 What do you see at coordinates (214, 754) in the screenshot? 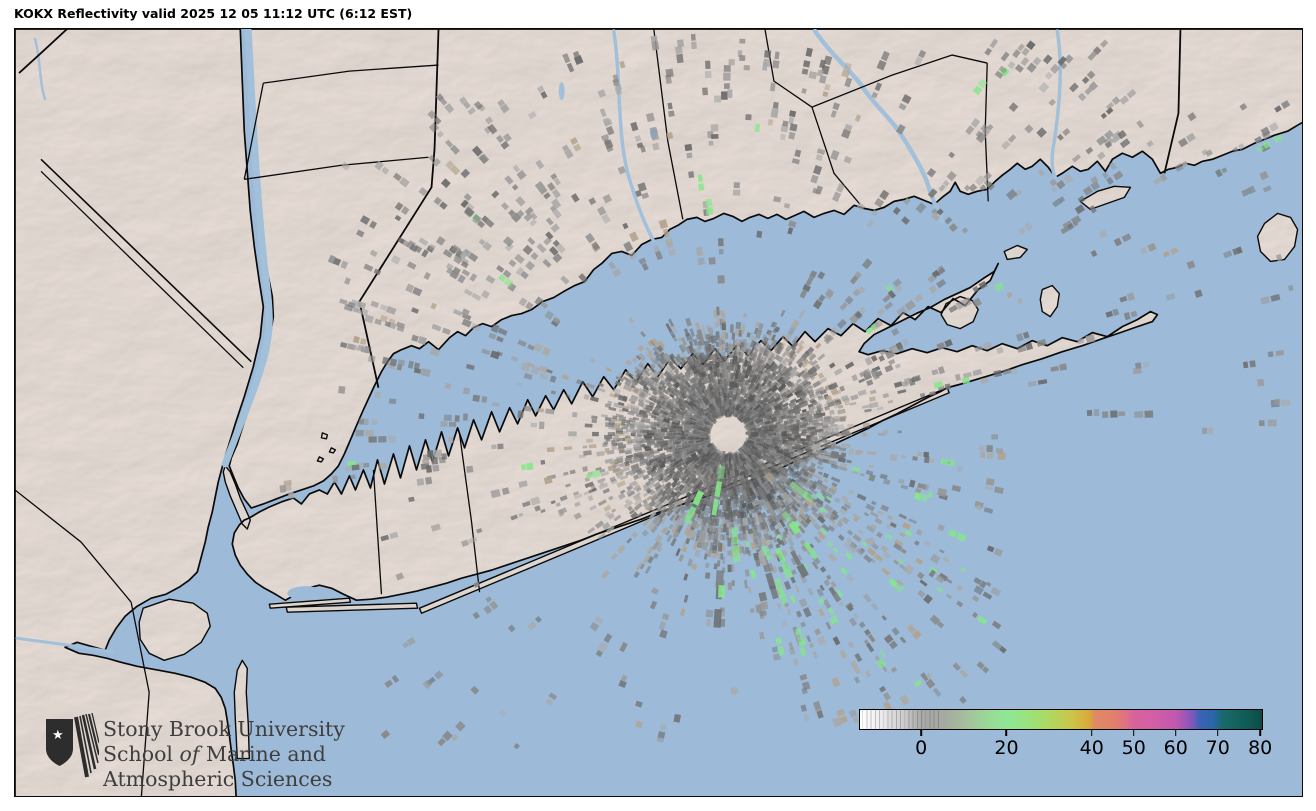
I see `logo-line2: School of Marine and` at bounding box center [214, 754].